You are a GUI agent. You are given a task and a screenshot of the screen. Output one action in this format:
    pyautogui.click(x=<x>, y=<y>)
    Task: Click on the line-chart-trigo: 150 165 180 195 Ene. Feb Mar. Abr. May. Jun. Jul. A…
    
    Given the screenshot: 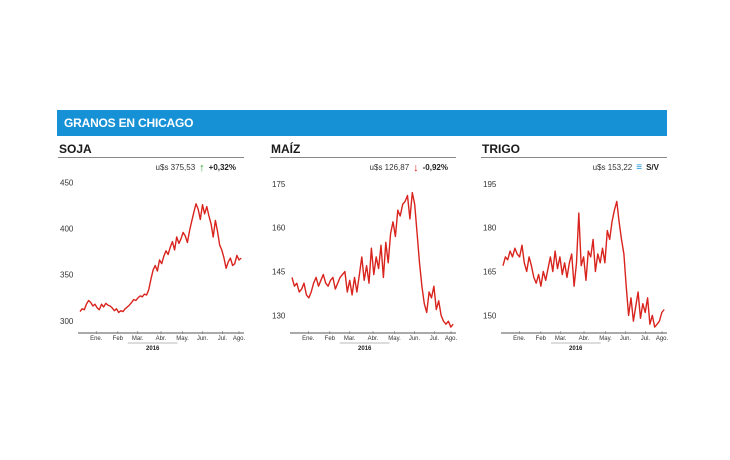 What is the action you would take?
    pyautogui.click(x=576, y=266)
    